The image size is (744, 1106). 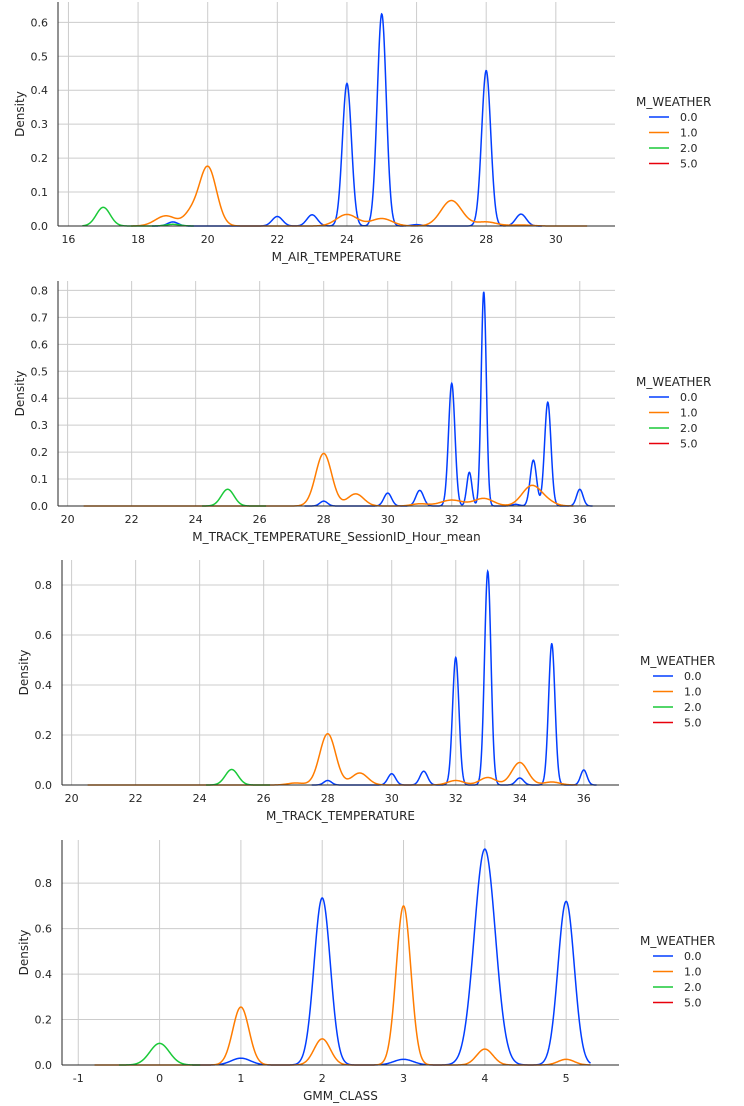 I want to click on x-tick-labels: 16 18 20 22 24 26 28 30, so click(x=311, y=239).